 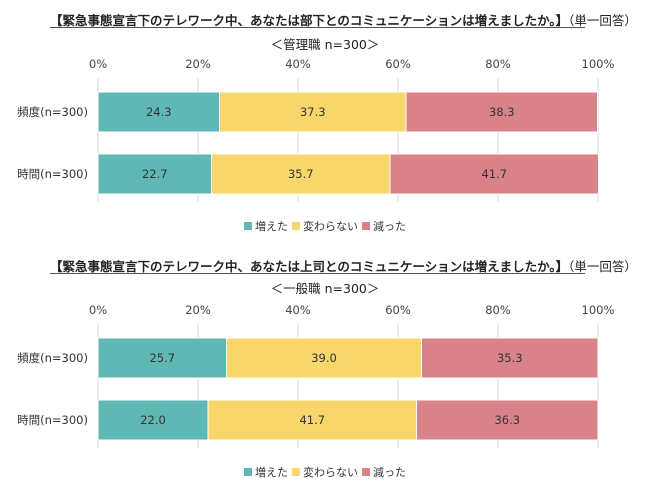 What do you see at coordinates (98, 310) in the screenshot?
I see `chart-2-x-tick-label: 0%` at bounding box center [98, 310].